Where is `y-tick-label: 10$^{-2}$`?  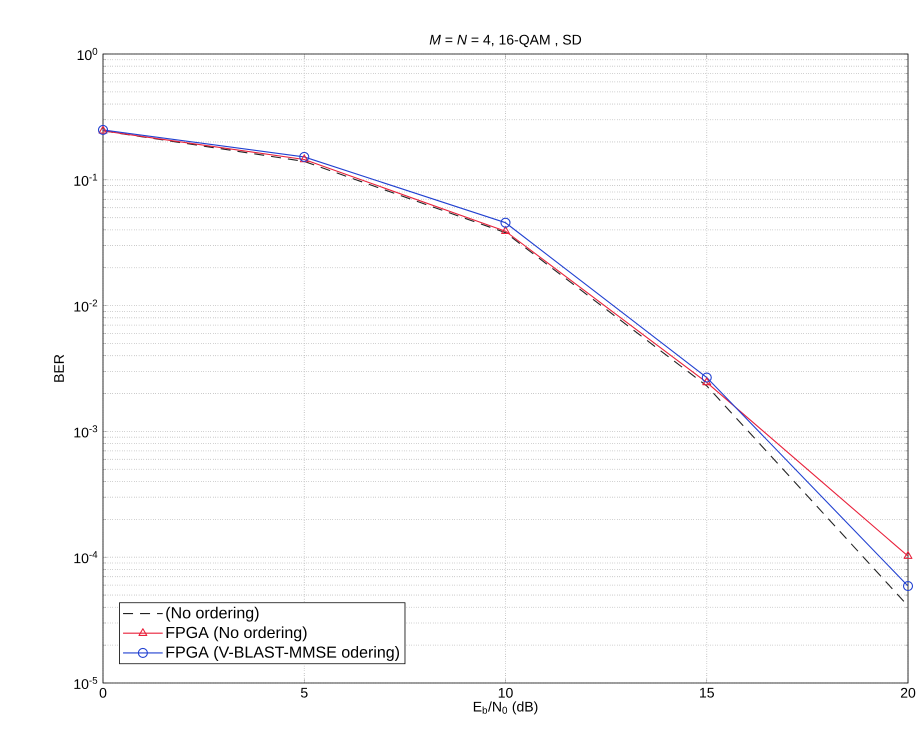 y-tick-label: 10$^{-2}$ is located at coordinates (86, 306).